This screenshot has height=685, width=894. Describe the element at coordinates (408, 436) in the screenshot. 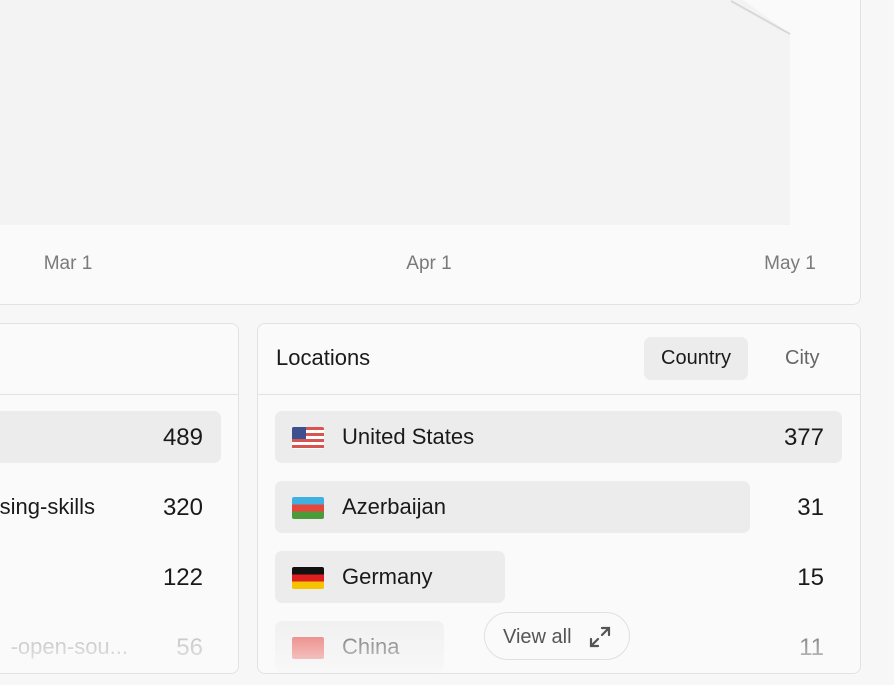

I see `row-label: United States` at that location.